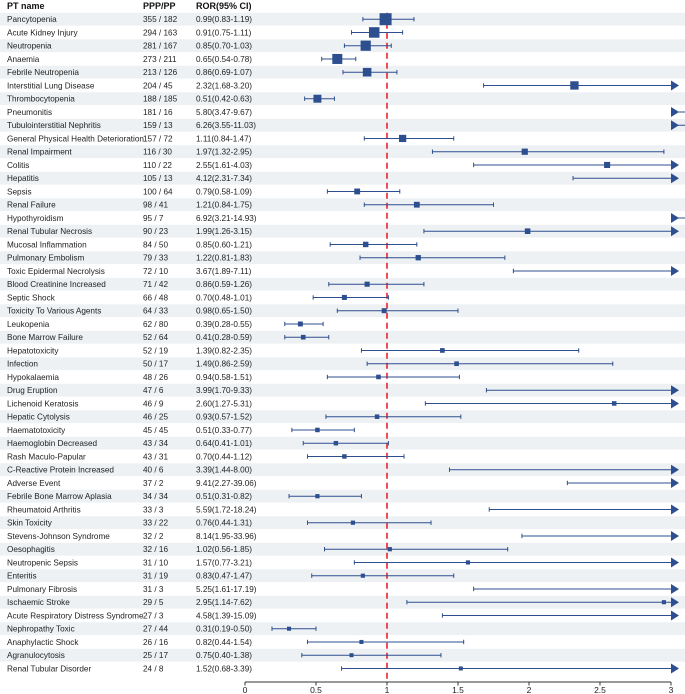  I want to click on counts-label: 43 / 34, so click(155, 443).